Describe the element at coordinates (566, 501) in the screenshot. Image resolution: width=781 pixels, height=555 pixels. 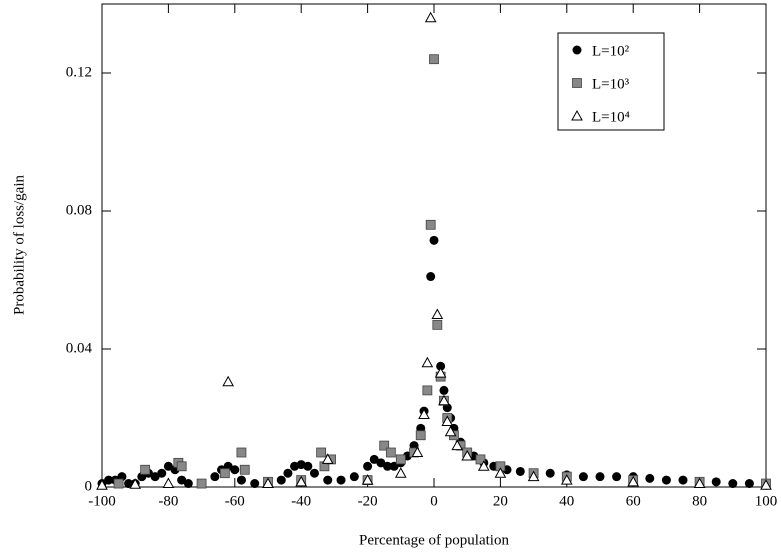
I see `x-tick-label: 40` at that location.